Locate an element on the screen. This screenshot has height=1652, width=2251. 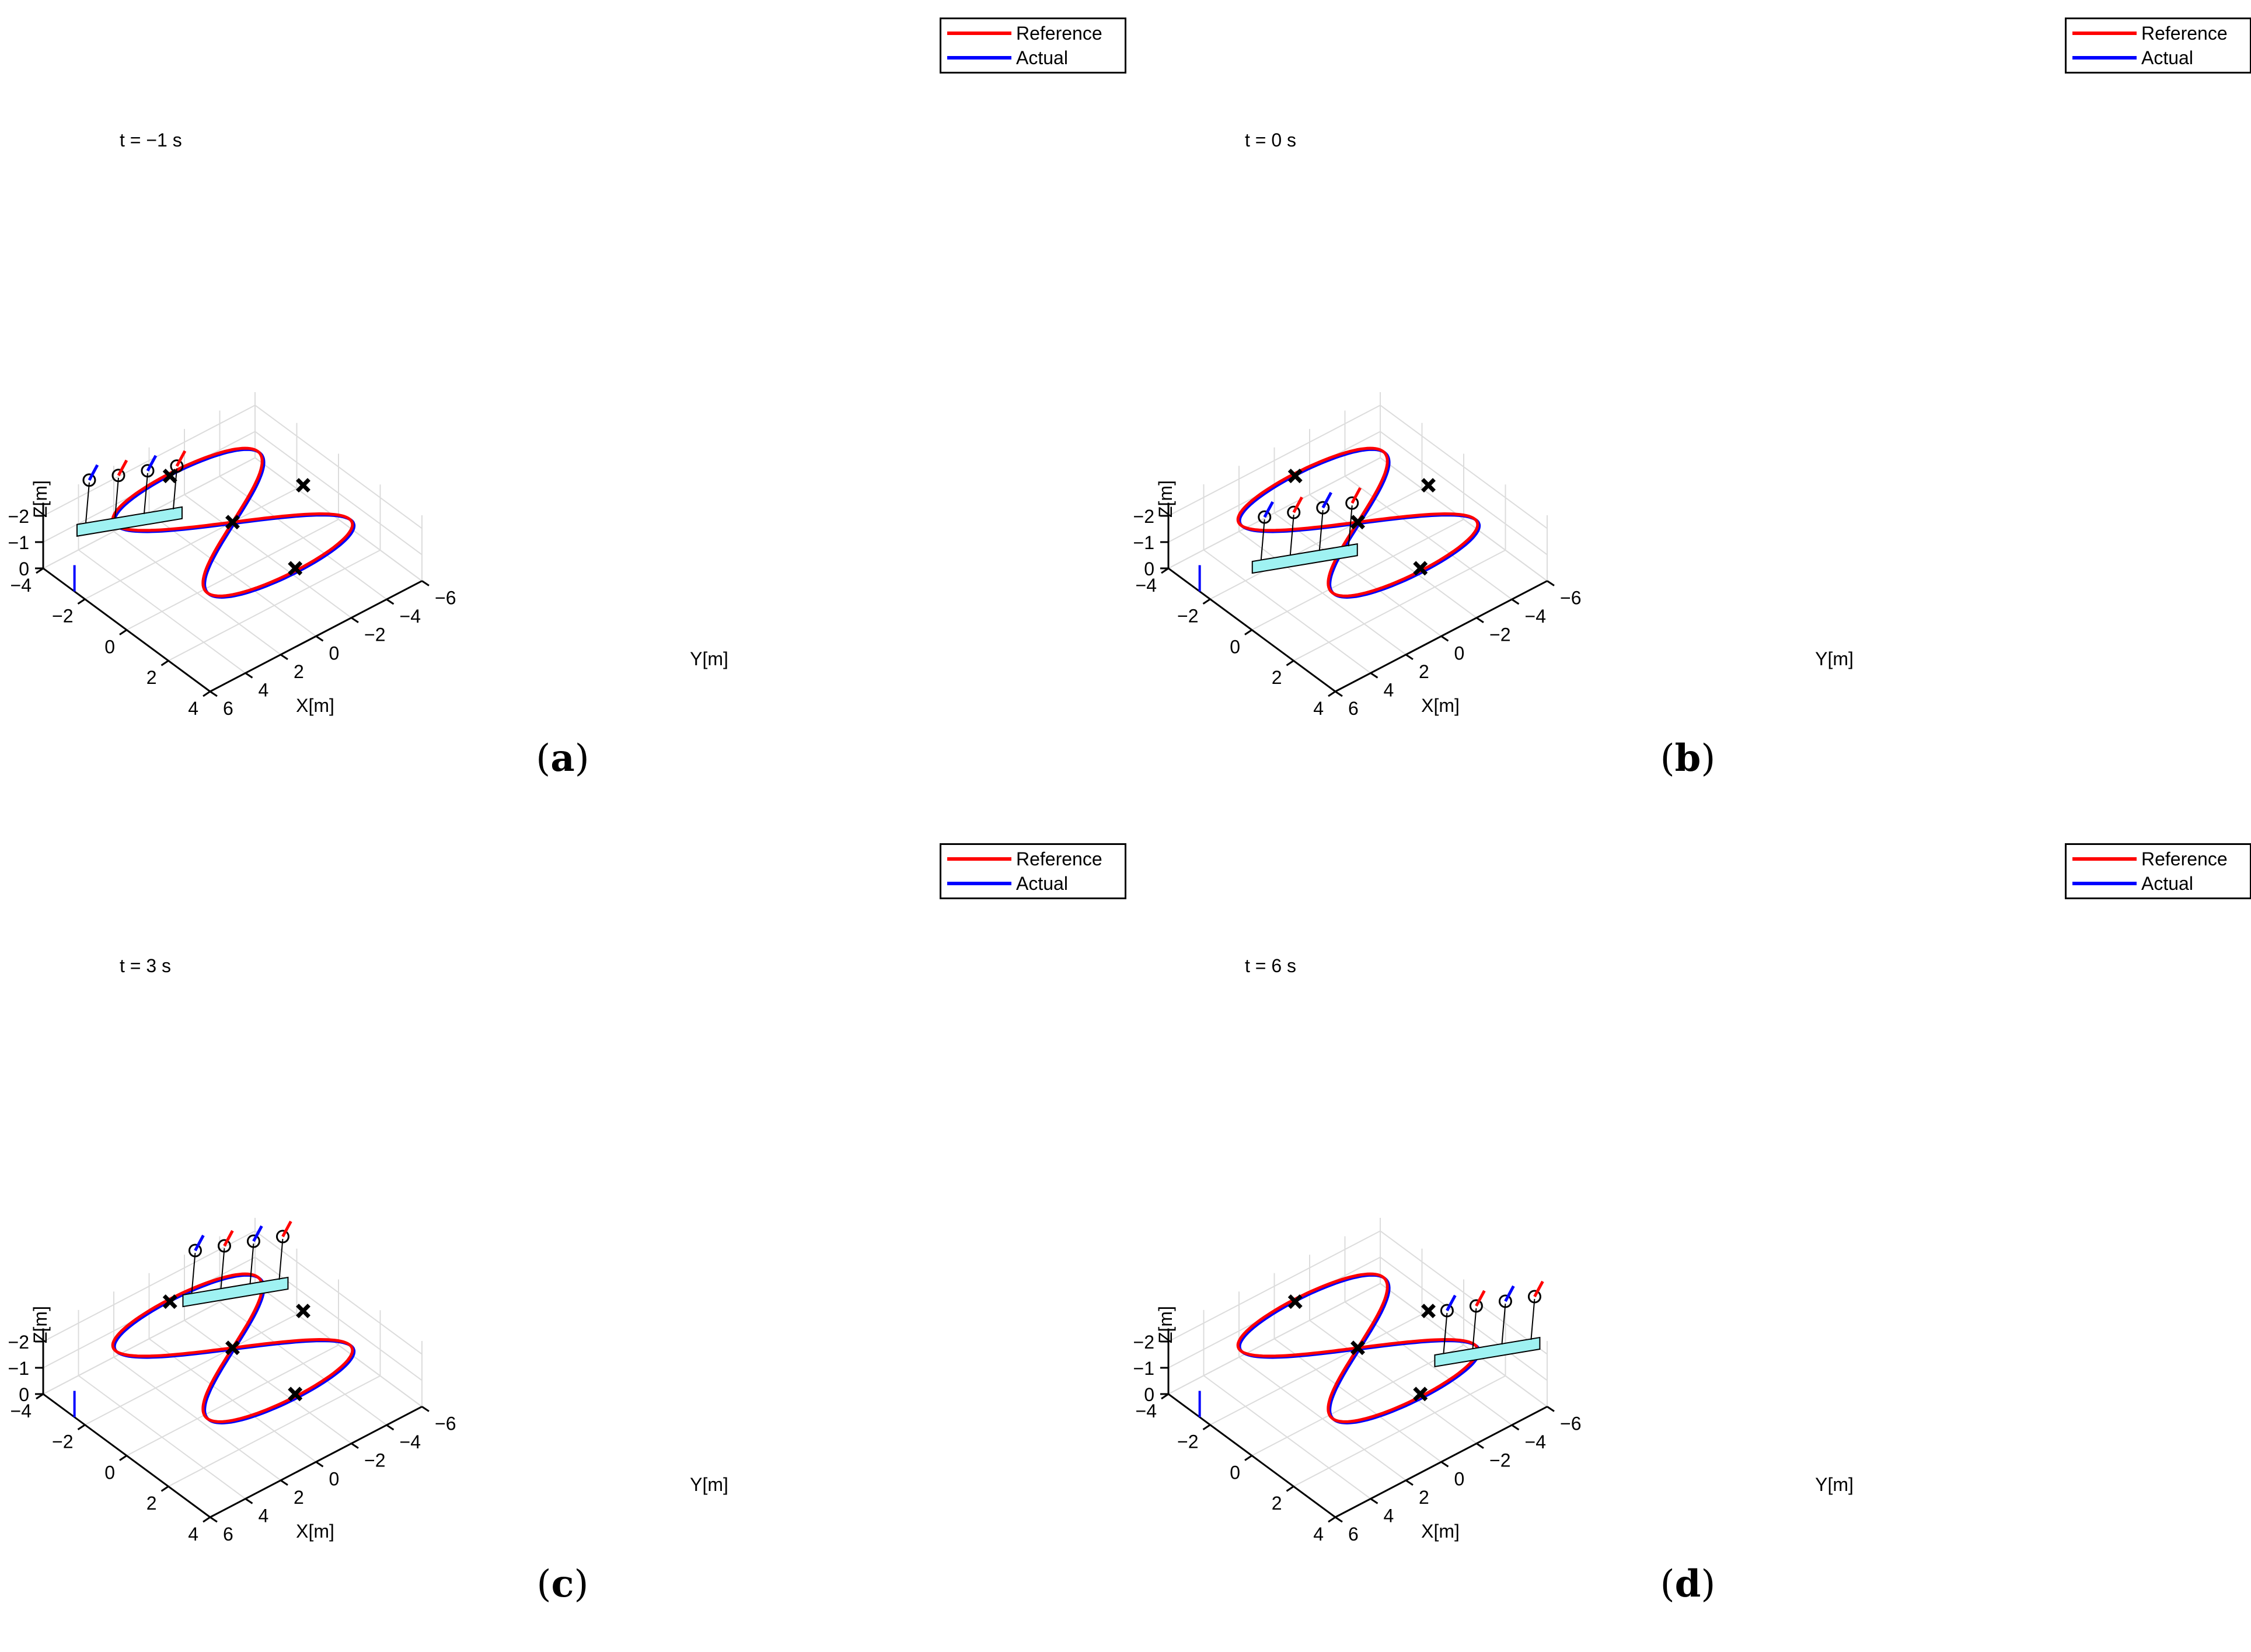
x-tick-label: 0 is located at coordinates (1235, 1472).